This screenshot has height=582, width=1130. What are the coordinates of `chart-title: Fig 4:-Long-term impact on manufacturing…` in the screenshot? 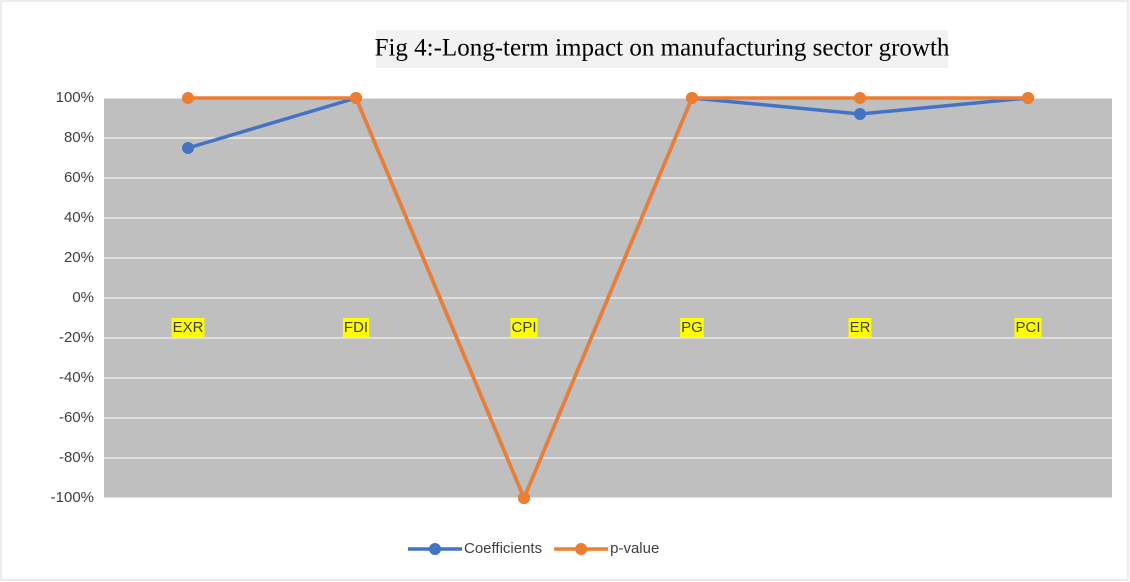 It's located at (662, 48).